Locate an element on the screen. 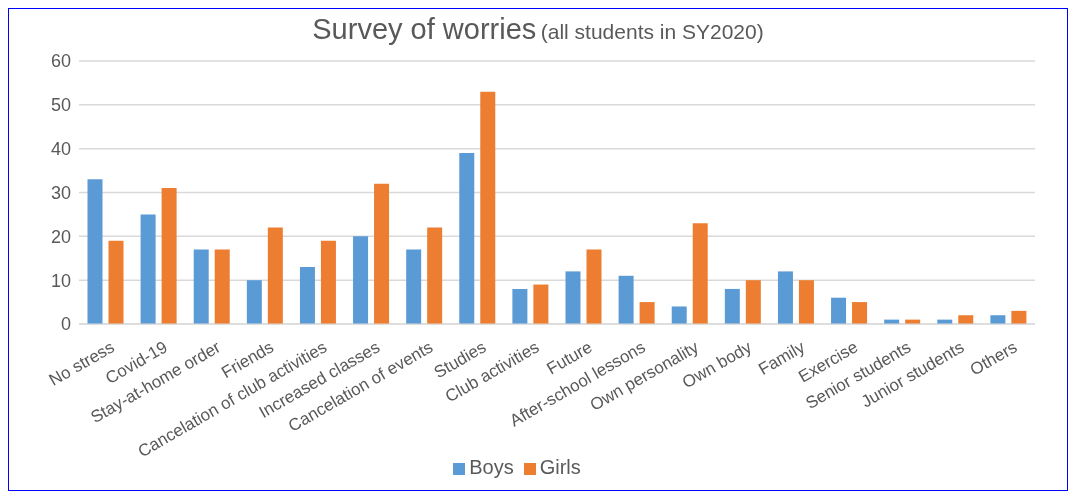 The image size is (1076, 499). y-tick-label: 50 is located at coordinates (60, 105).